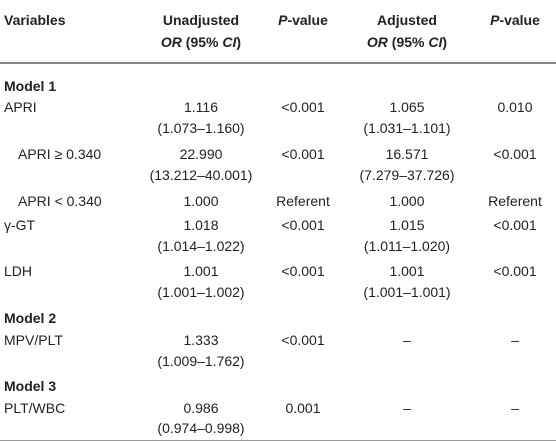 The width and height of the screenshot is (556, 441). Describe the element at coordinates (201, 340) in the screenshot. I see `row-unadjusted-or: 1.333` at that location.